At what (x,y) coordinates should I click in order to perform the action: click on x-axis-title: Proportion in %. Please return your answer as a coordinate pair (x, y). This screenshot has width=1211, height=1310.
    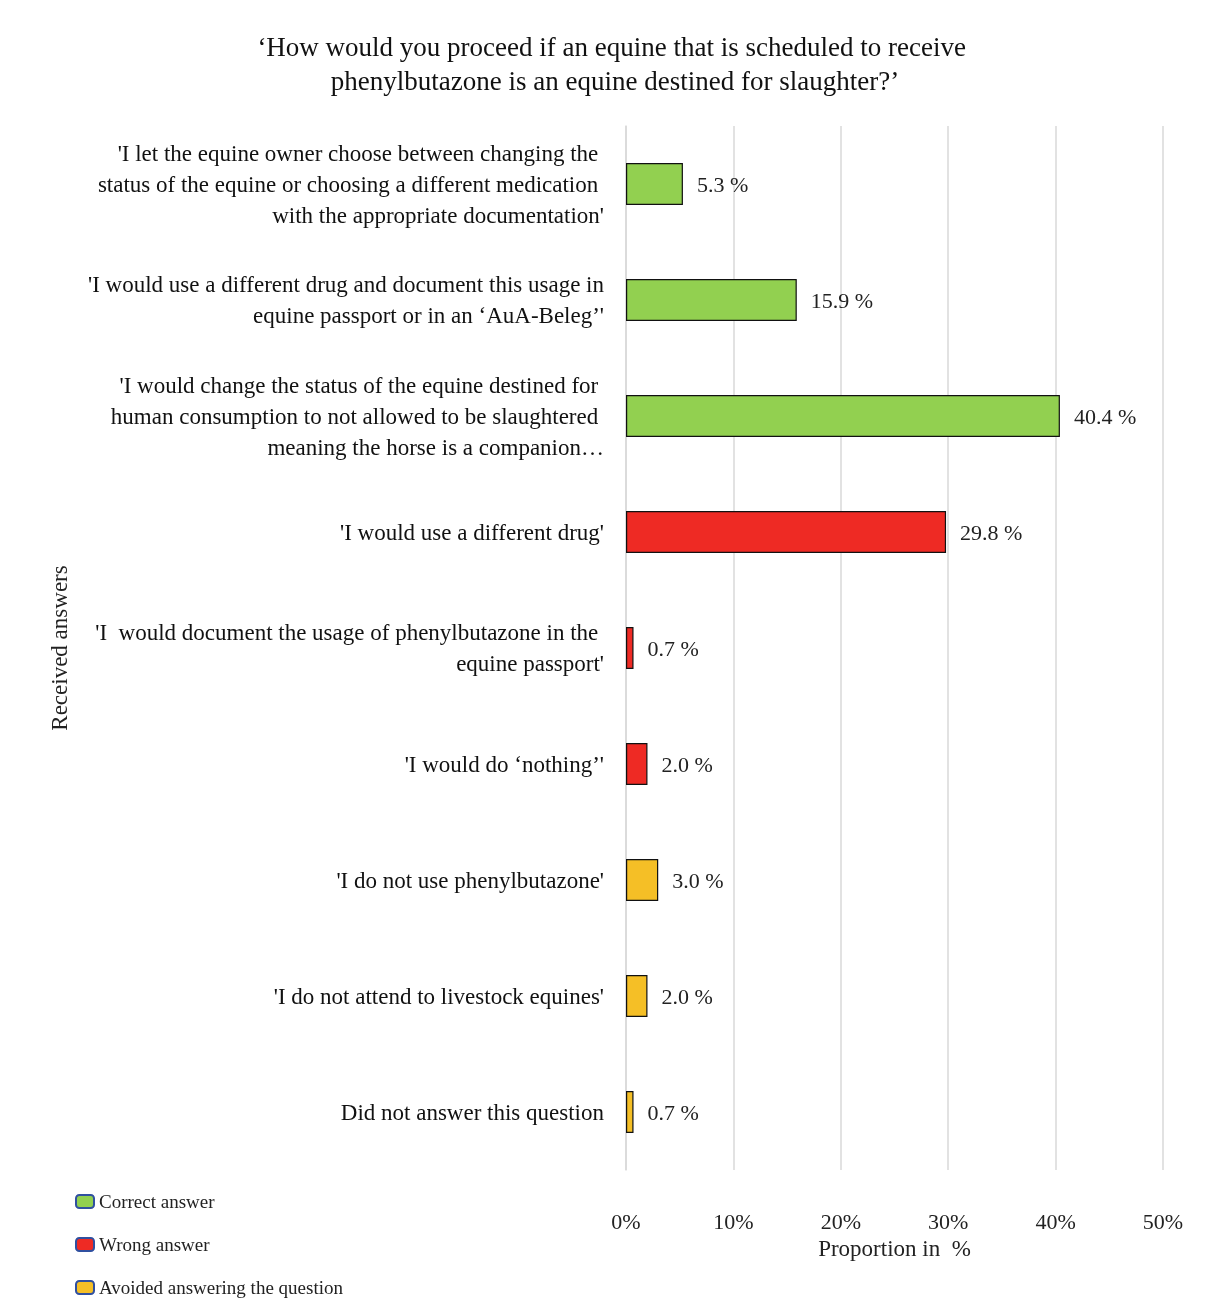
    Looking at the image, I should click on (894, 1248).